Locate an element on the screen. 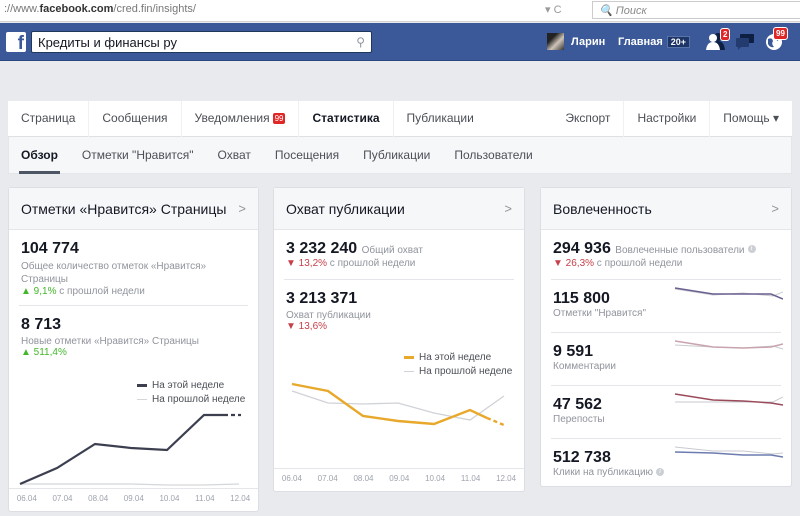  tab-page: Страница is located at coordinates (49, 118).